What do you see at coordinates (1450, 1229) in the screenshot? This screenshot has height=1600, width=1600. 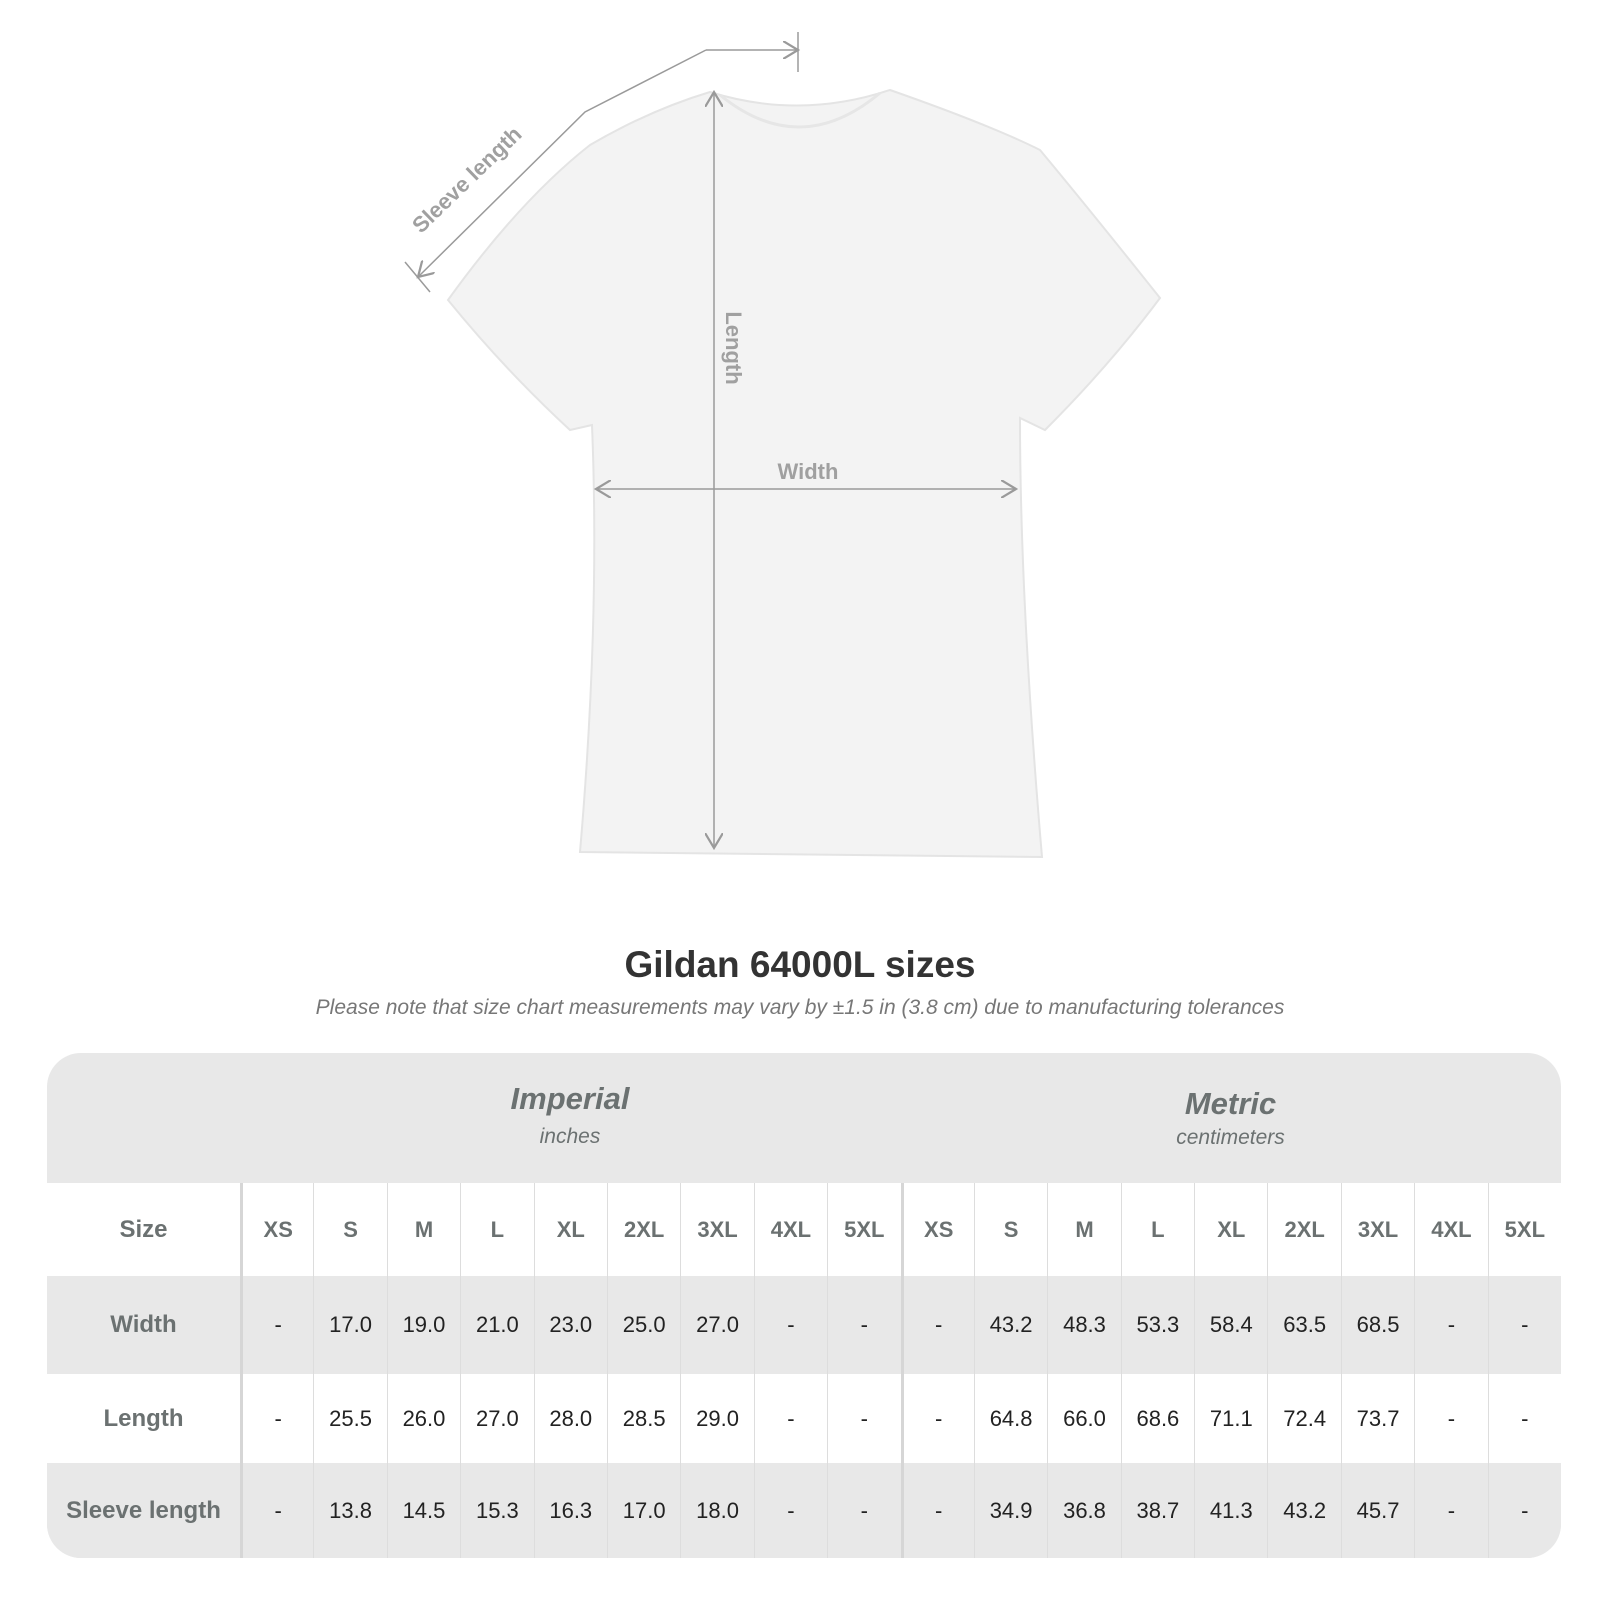 I see `metric-size-4xl: 4XL` at bounding box center [1450, 1229].